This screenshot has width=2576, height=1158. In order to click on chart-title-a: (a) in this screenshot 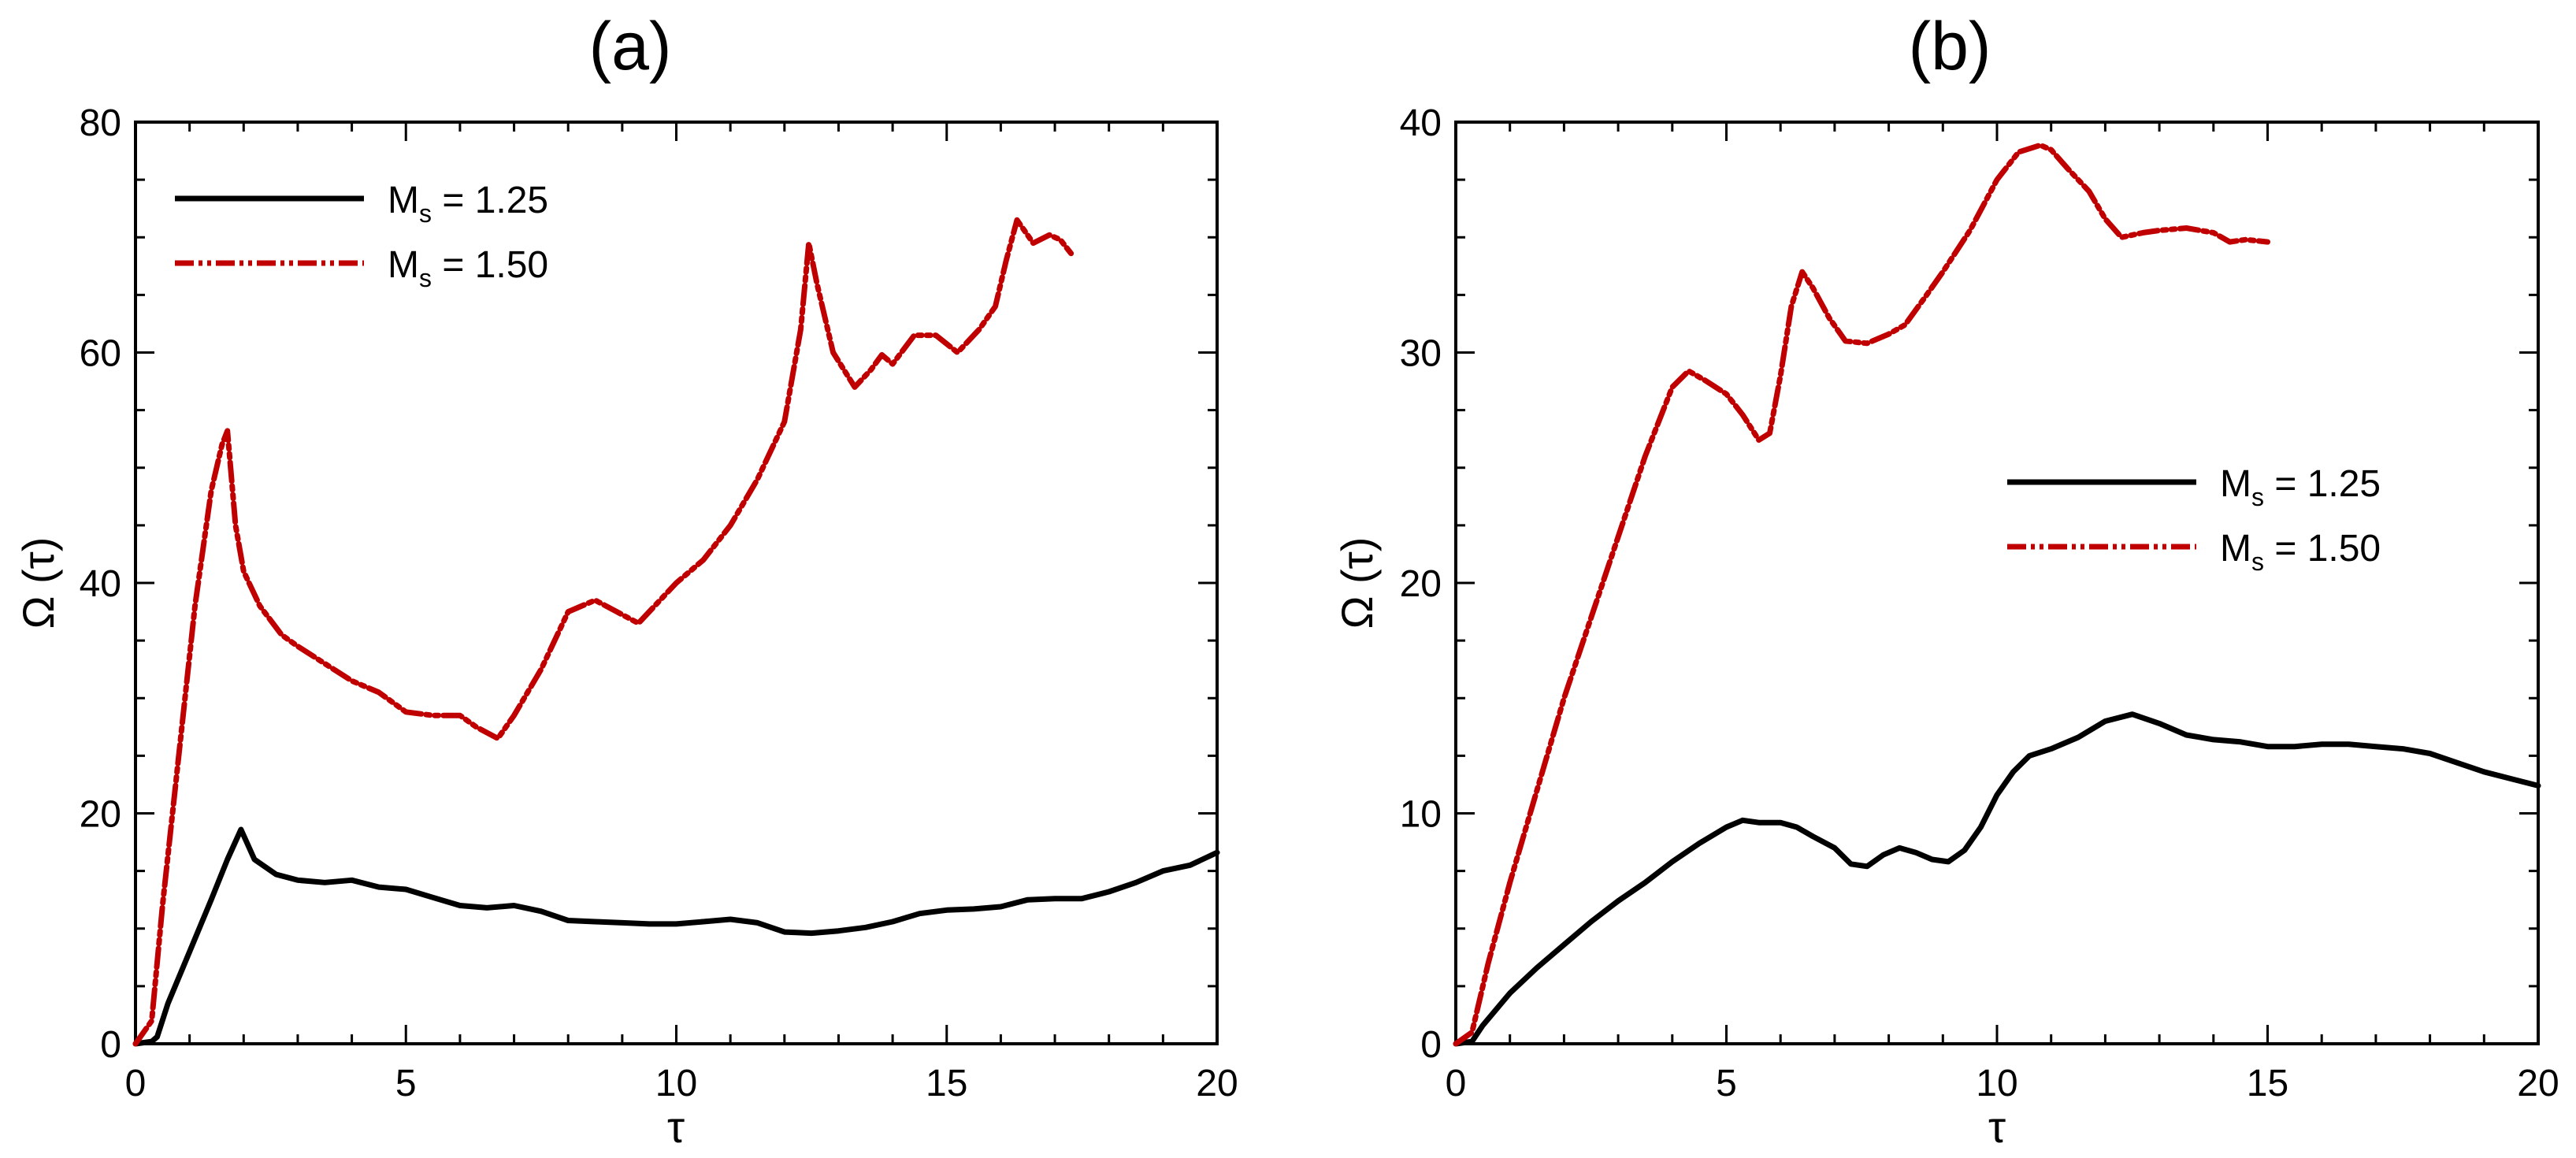, I will do `click(629, 46)`.